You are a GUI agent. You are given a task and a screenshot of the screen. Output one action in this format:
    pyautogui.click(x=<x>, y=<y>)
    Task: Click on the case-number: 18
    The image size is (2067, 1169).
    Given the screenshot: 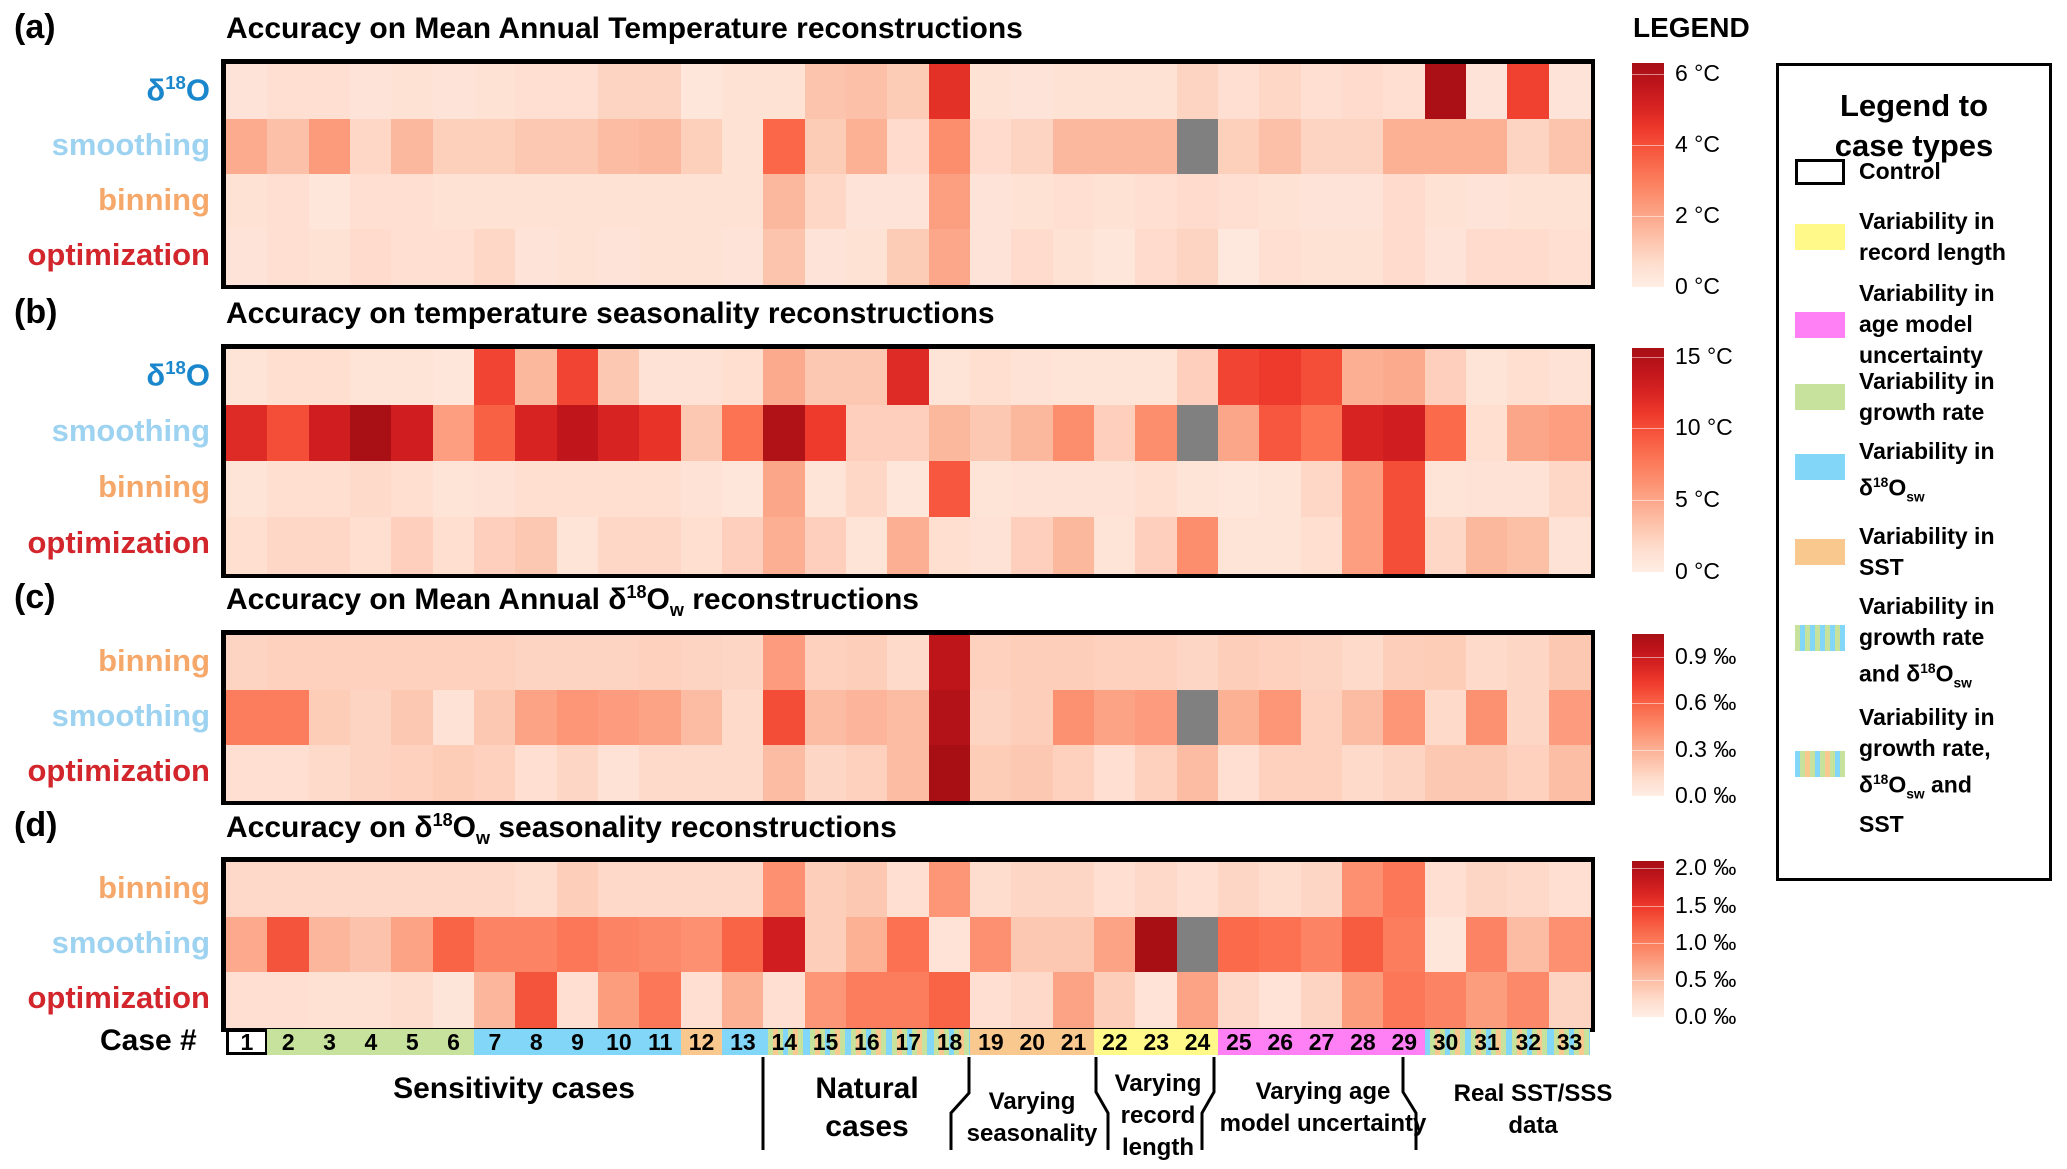 What is the action you would take?
    pyautogui.click(x=949, y=1042)
    